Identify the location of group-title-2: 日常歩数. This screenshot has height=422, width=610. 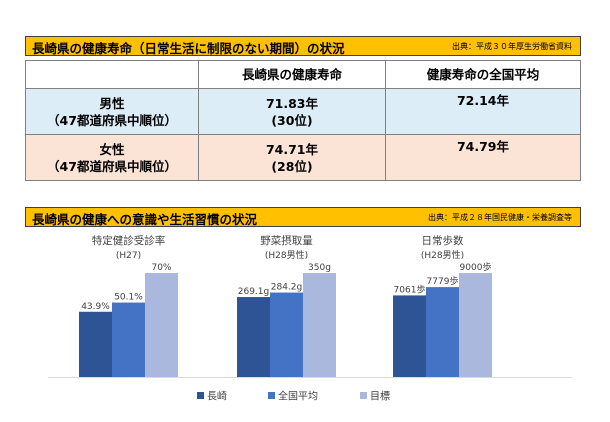
(443, 240).